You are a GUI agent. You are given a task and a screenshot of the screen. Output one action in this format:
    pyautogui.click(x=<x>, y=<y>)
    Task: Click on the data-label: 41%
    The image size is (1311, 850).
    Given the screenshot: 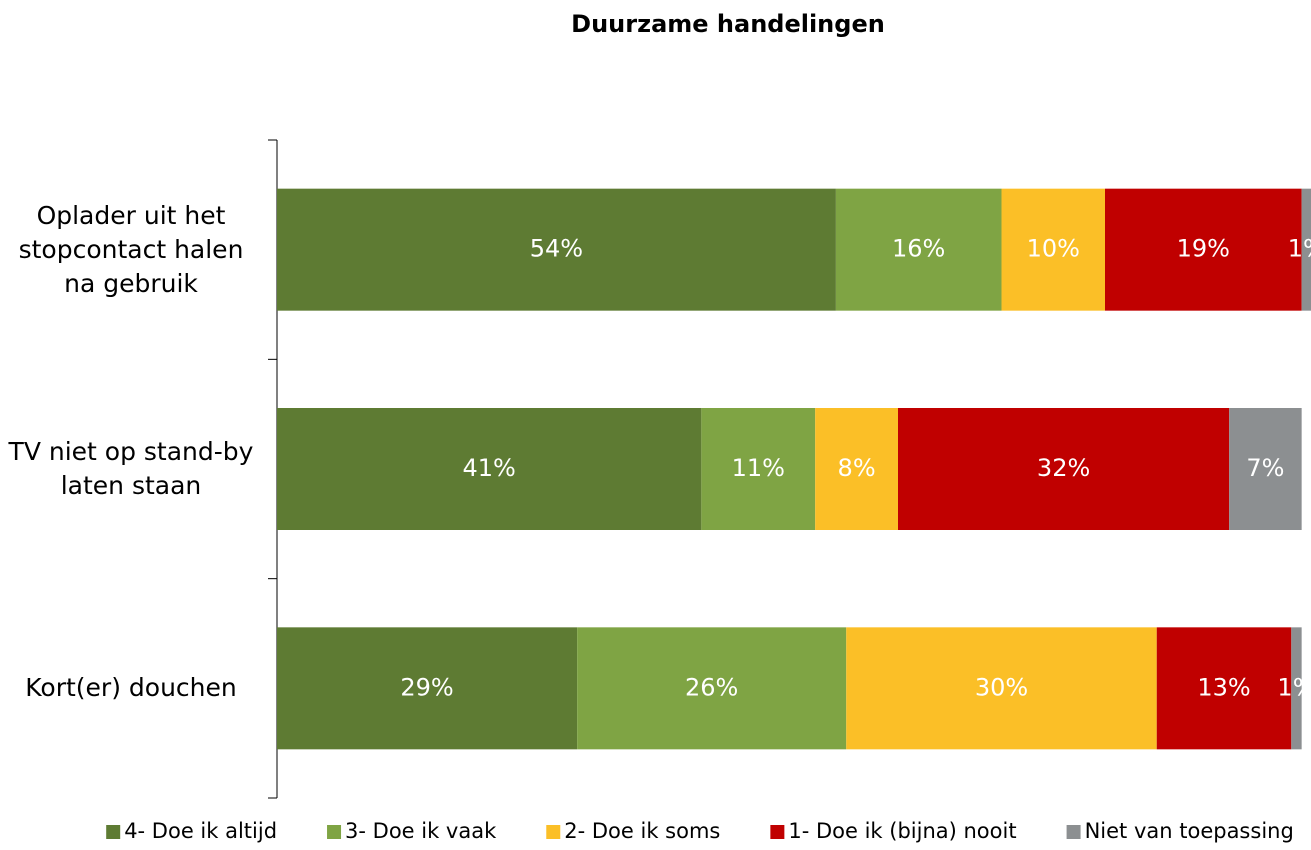 What is the action you would take?
    pyautogui.click(x=489, y=468)
    